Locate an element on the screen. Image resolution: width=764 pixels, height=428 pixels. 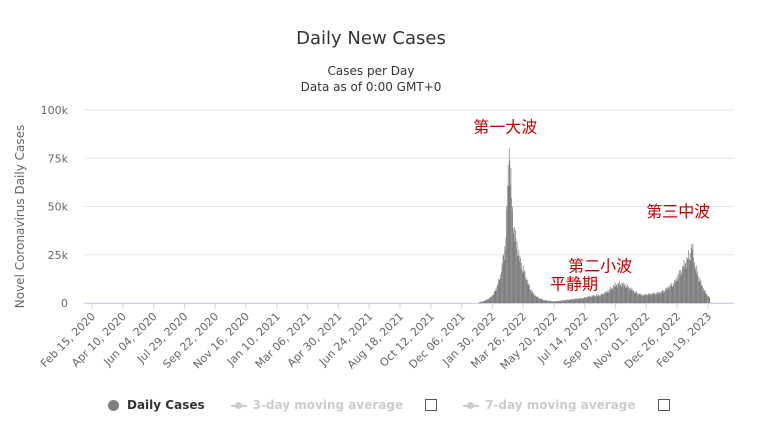
toggle-3-day-checkbox is located at coordinates (431, 405).